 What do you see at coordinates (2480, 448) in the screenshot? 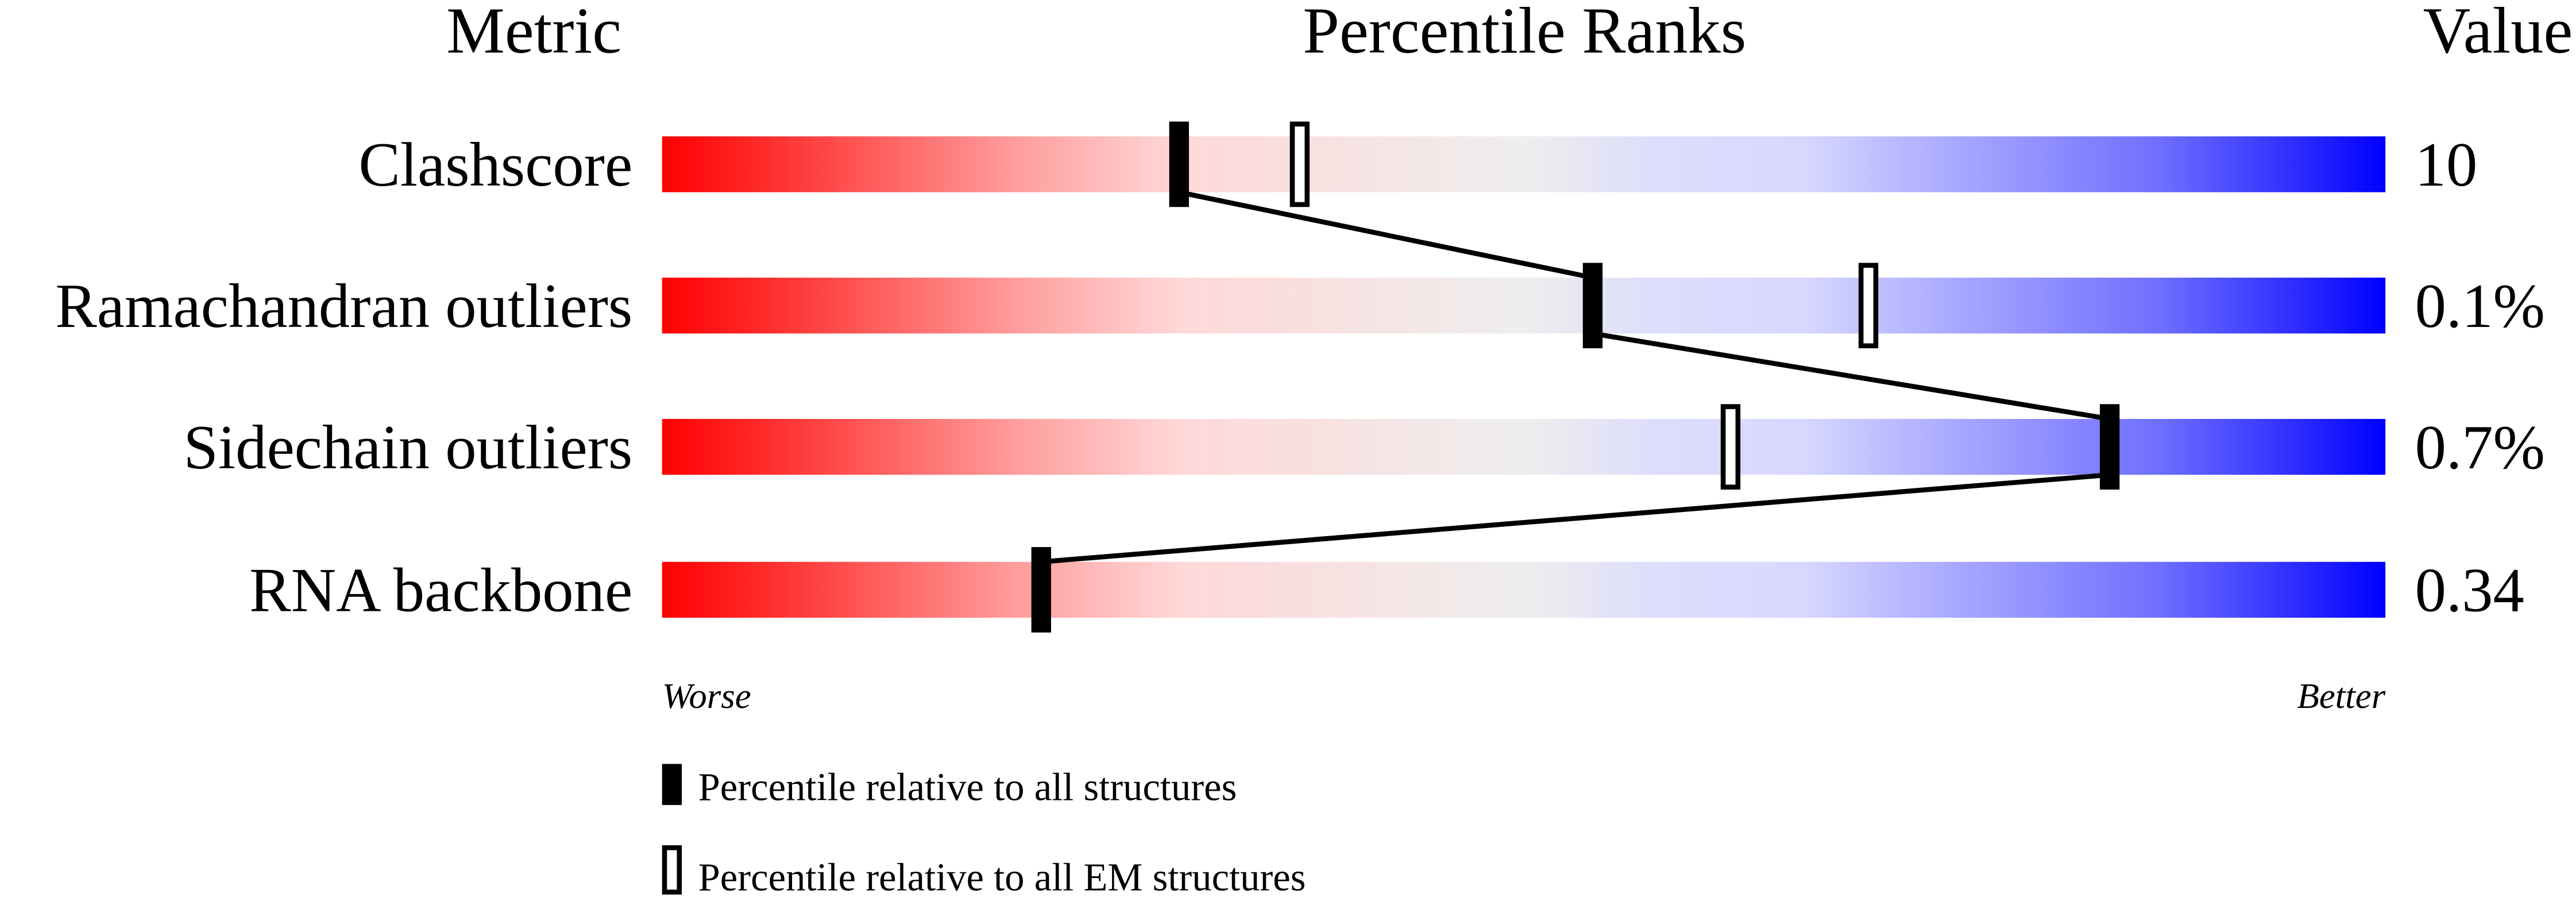
I see `metric-value: 0.7%` at bounding box center [2480, 448].